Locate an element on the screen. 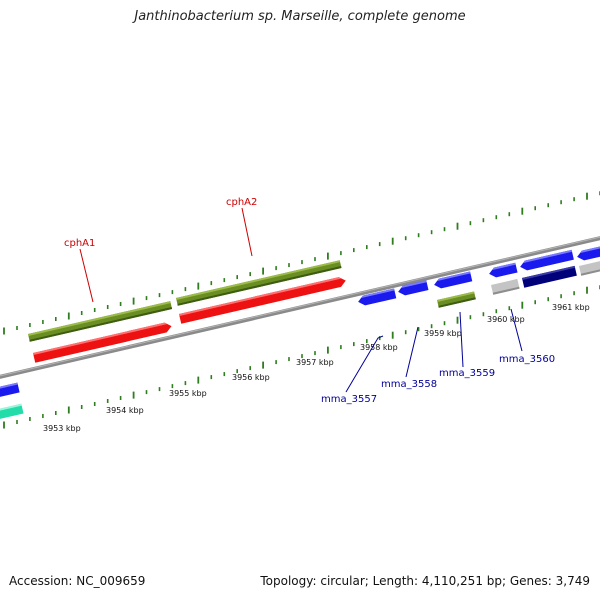 Image resolution: width=600 pixels, height=600 pixels. mma-3557-leader is located at coordinates (364, 364).